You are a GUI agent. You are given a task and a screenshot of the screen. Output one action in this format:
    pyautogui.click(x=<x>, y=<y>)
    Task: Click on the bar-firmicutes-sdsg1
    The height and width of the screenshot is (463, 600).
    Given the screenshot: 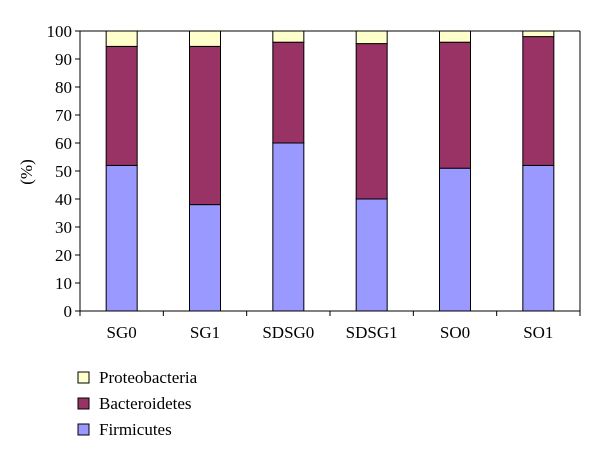 What is the action you would take?
    pyautogui.click(x=371, y=255)
    